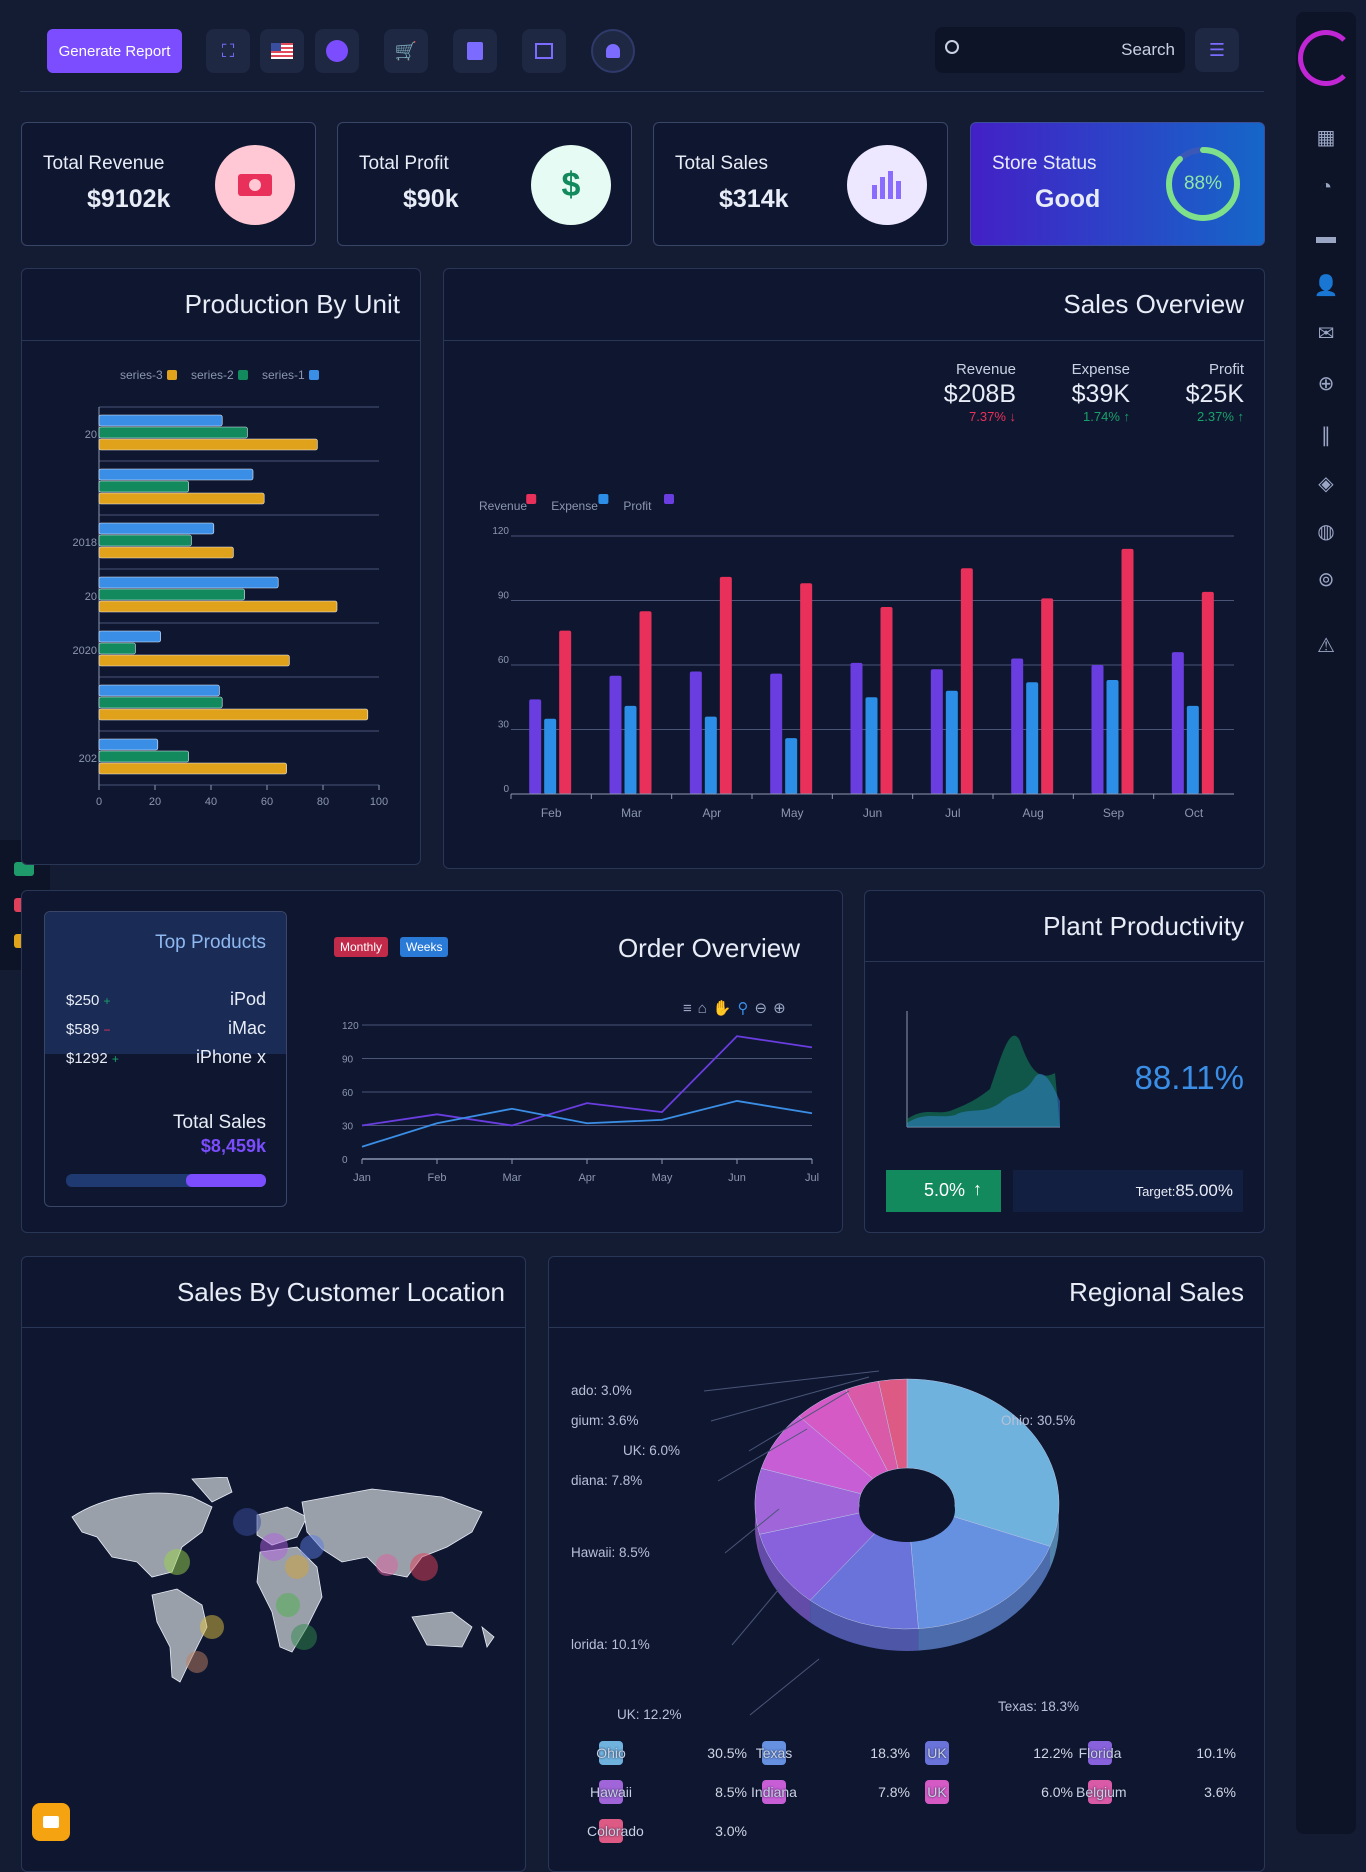 The image size is (1366, 1872). I want to click on search-input: Search, so click(1148, 49).